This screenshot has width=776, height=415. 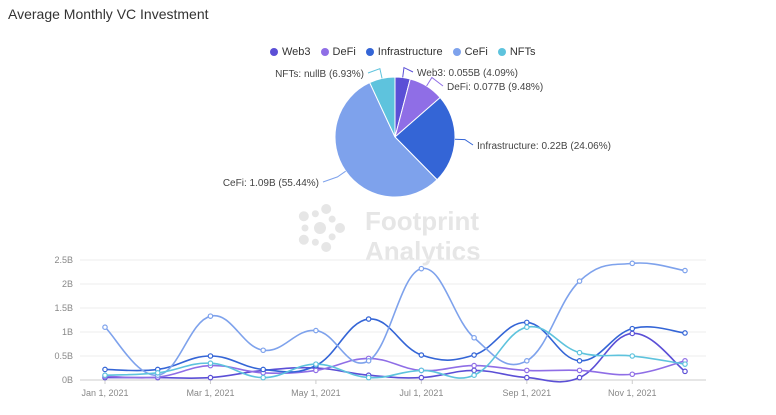 What do you see at coordinates (210, 393) in the screenshot?
I see `x-tick-label: Mar 1, 2021` at bounding box center [210, 393].